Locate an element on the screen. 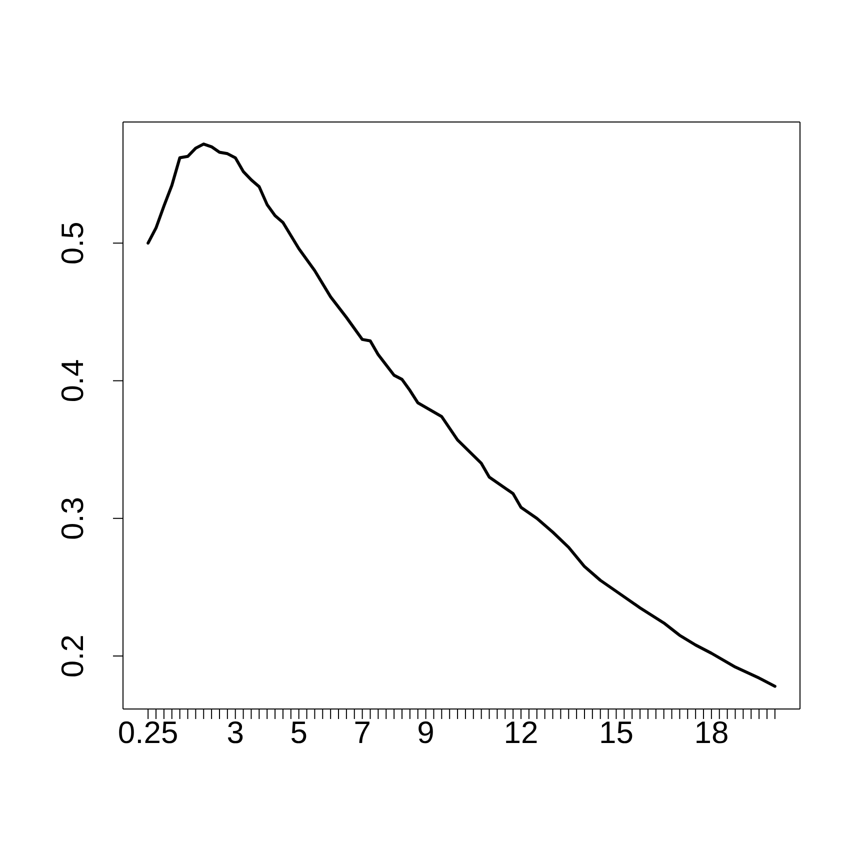 The image size is (863, 863). y-tick-label: 0.5 is located at coordinates (72, 243).